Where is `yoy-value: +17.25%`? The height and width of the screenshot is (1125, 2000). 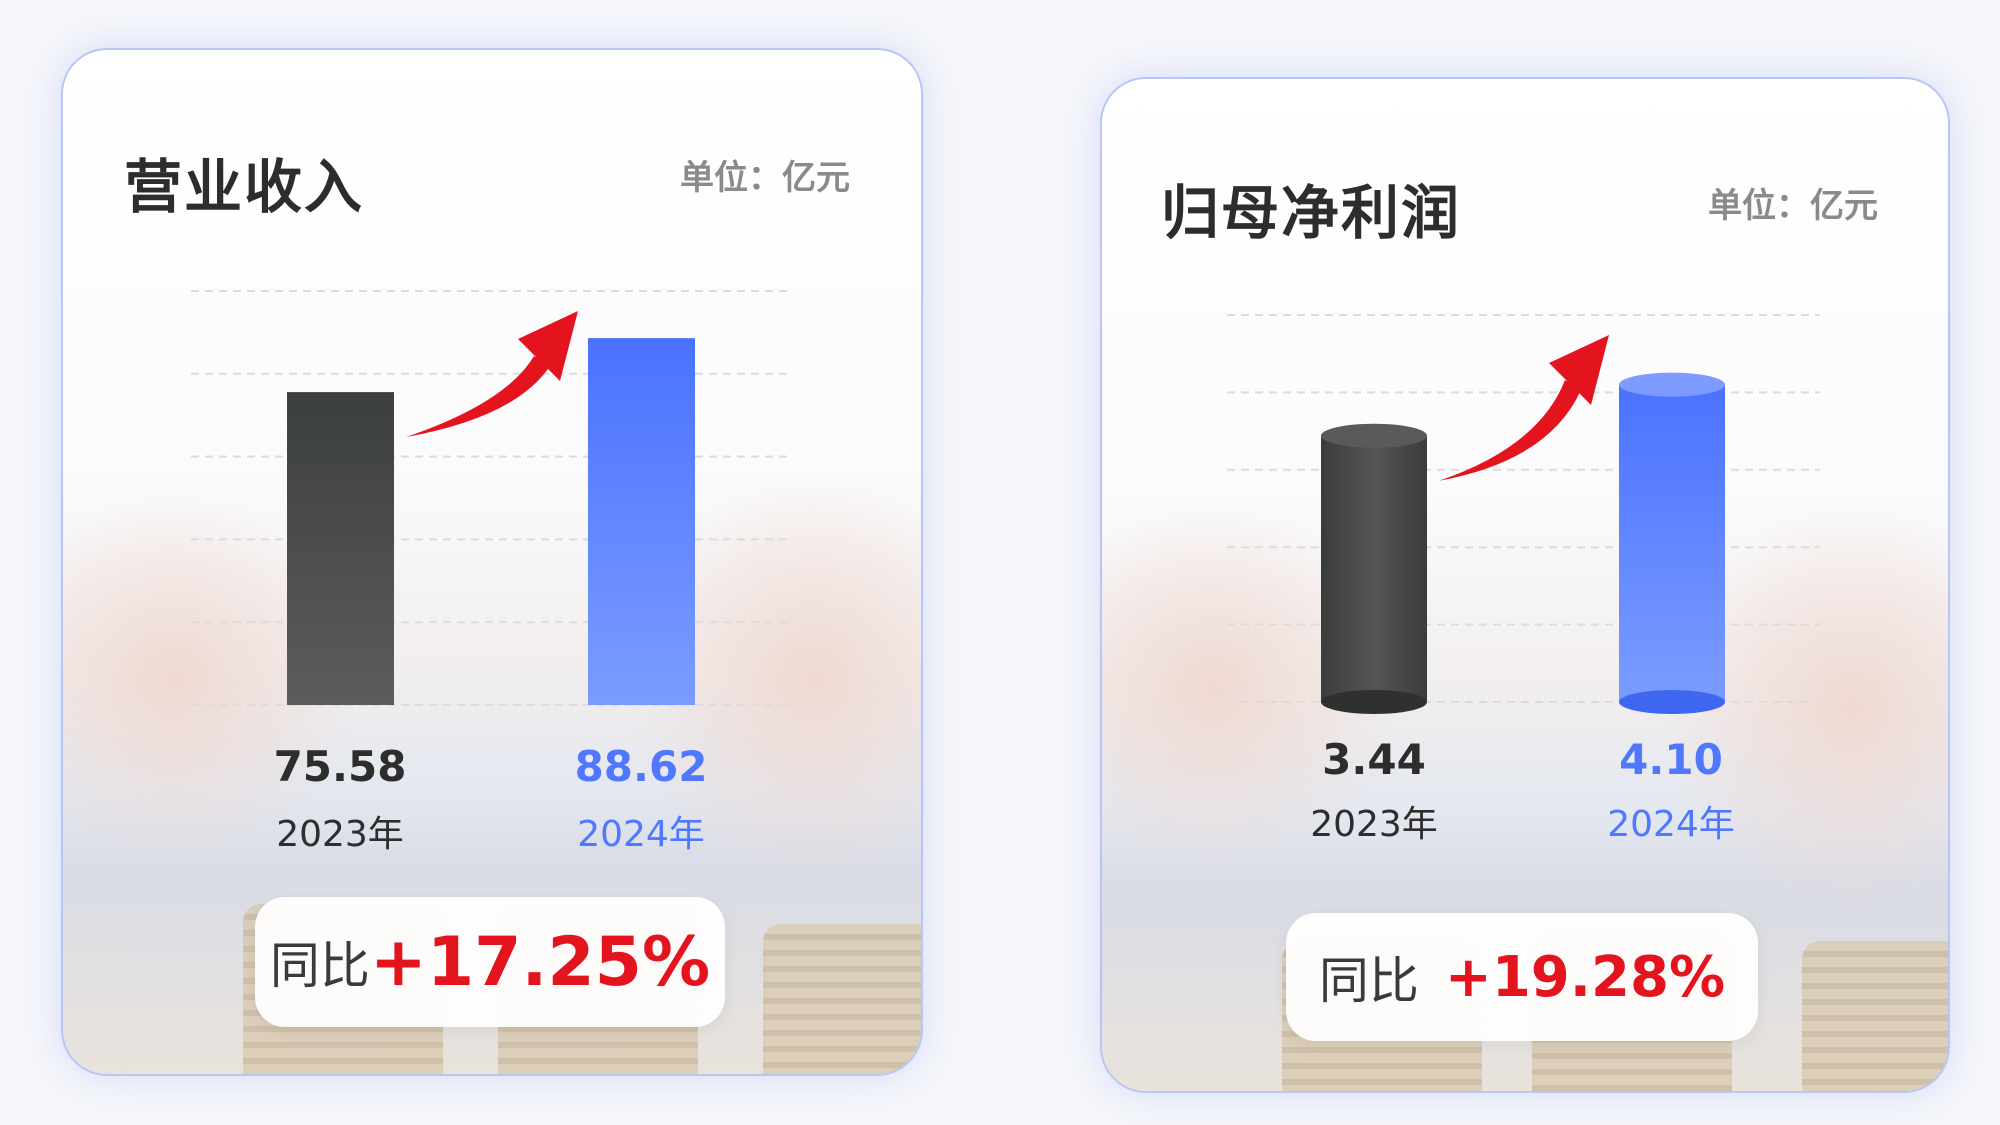 yoy-value: +17.25% is located at coordinates (540, 962).